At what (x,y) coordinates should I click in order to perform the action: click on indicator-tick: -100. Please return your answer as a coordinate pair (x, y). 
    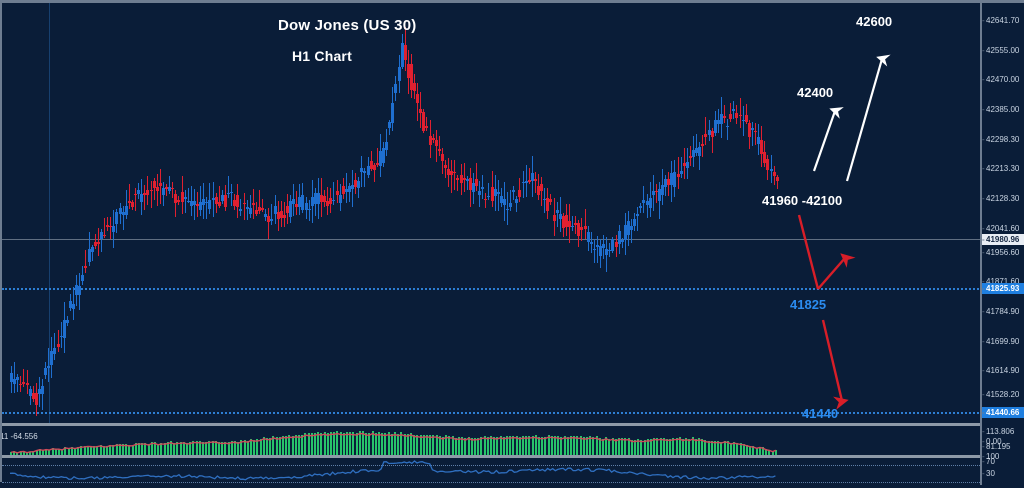
    Looking at the image, I should click on (991, 456).